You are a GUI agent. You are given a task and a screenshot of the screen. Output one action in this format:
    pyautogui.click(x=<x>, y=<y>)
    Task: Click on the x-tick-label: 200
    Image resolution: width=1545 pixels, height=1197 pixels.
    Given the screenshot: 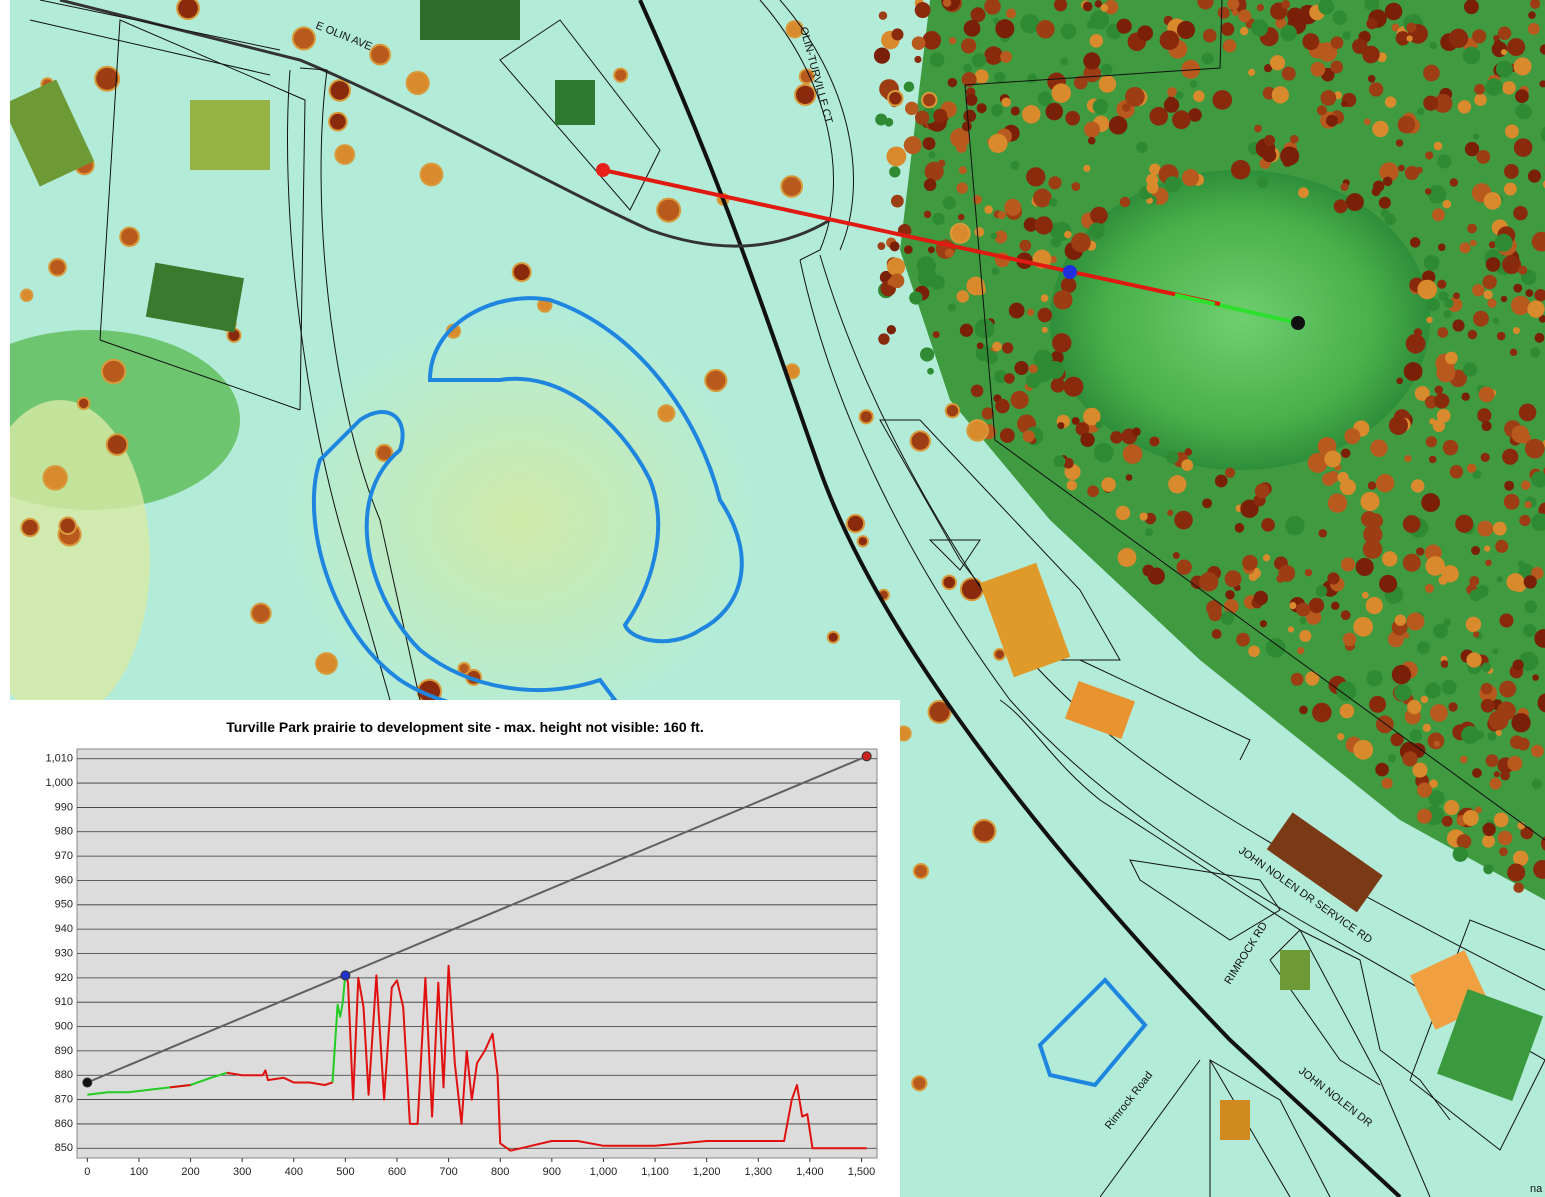 What is the action you would take?
    pyautogui.click(x=190, y=1172)
    